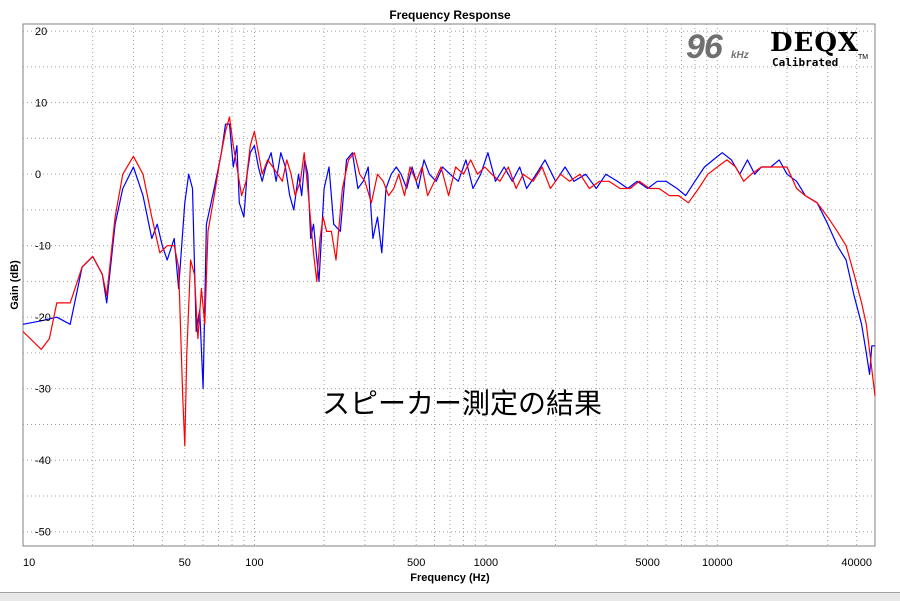  Describe the element at coordinates (43, 533) in the screenshot. I see `y-tick-label: -50` at that location.